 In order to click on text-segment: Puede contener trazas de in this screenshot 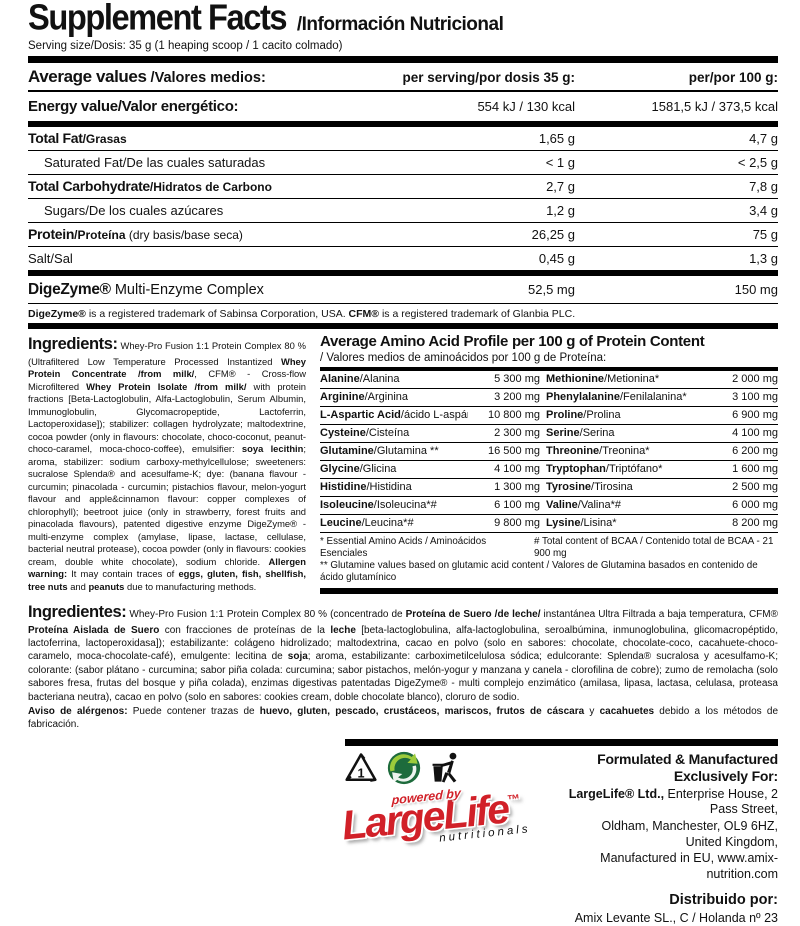, I will do `click(193, 711)`.